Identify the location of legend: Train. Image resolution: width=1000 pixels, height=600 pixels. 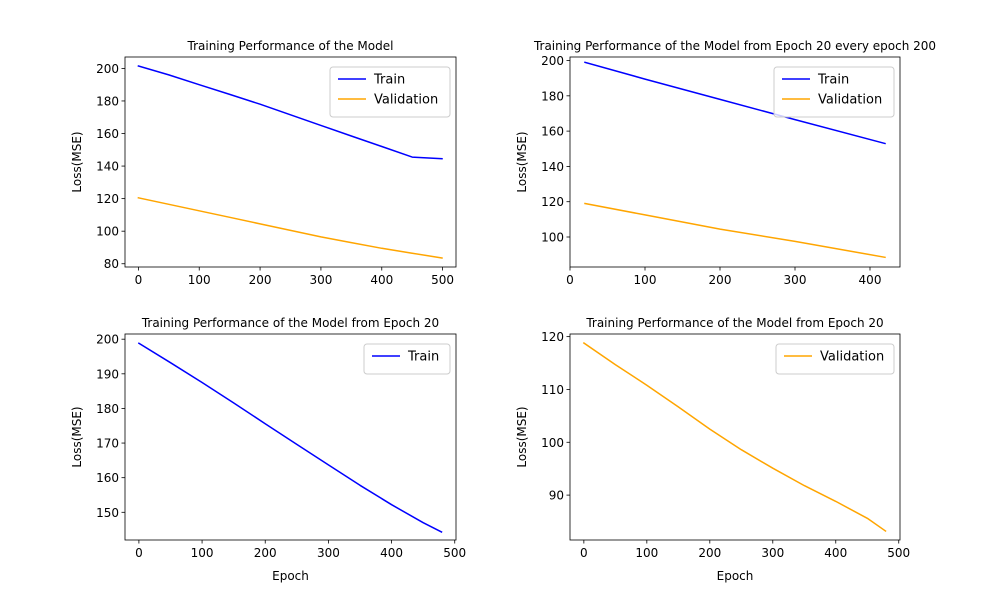
(407, 359).